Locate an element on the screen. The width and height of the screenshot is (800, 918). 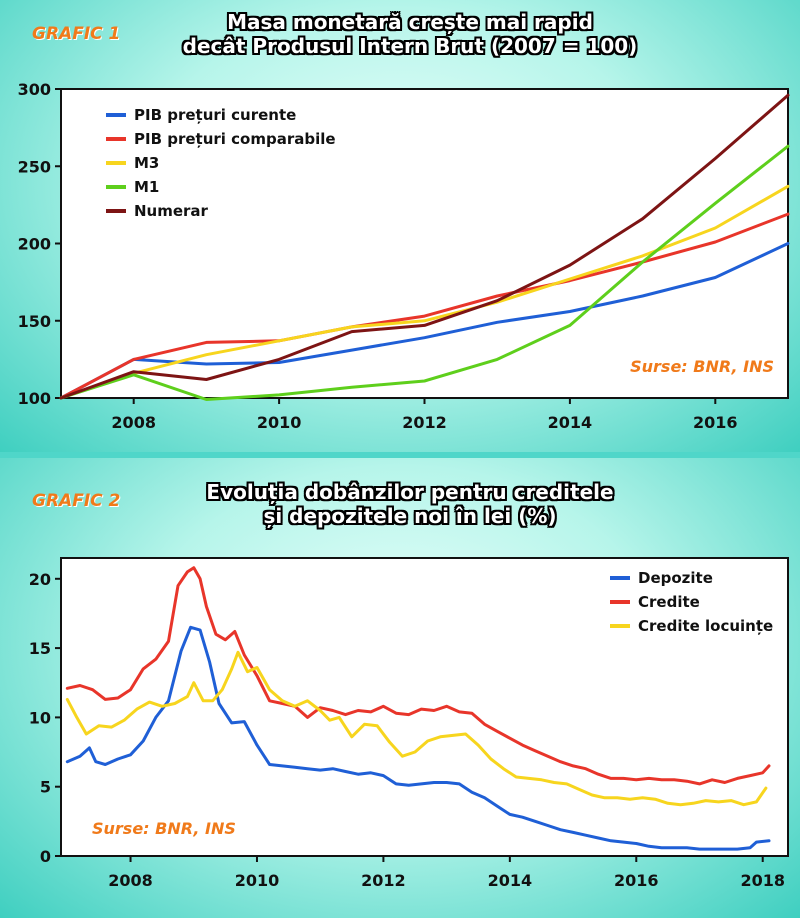
legend-label: PIB prețuri curente is located at coordinates (215, 115).